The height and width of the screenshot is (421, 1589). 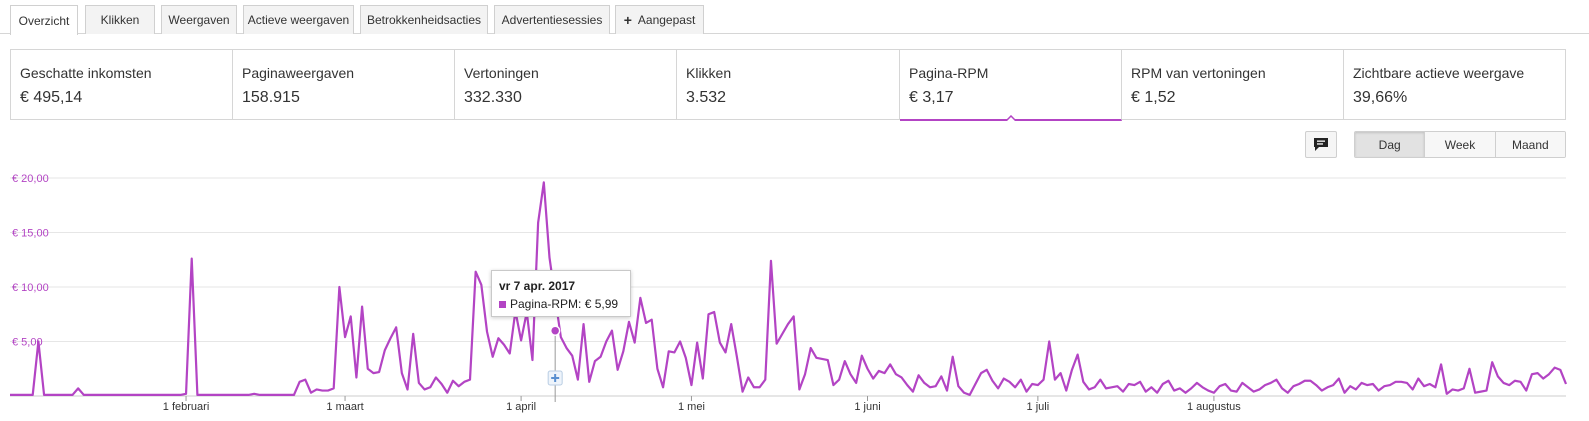 What do you see at coordinates (1038, 407) in the screenshot?
I see `x-tick-label: 1 juli` at bounding box center [1038, 407].